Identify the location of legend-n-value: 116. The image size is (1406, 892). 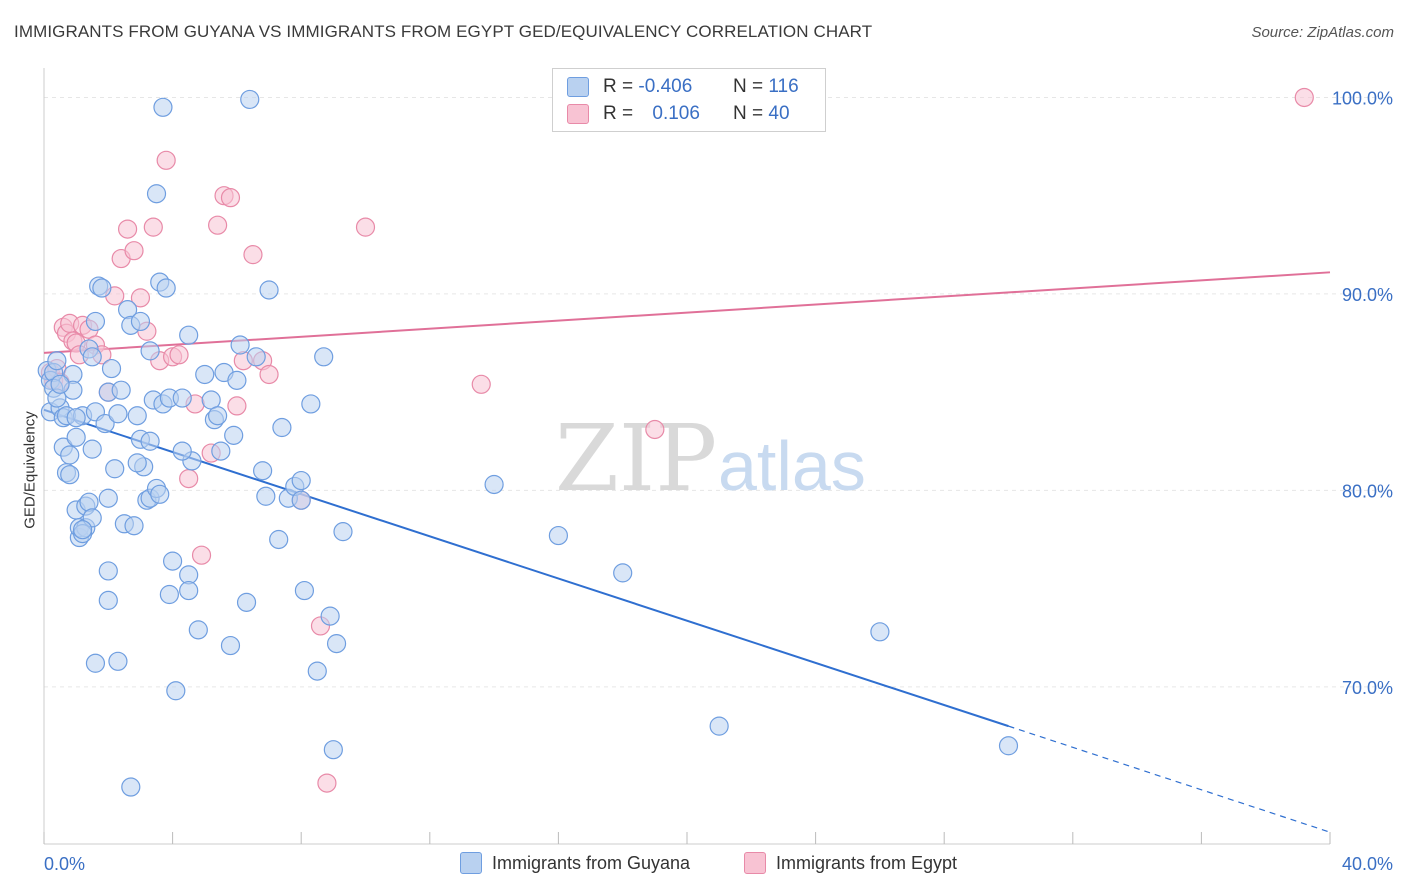
(783, 86).